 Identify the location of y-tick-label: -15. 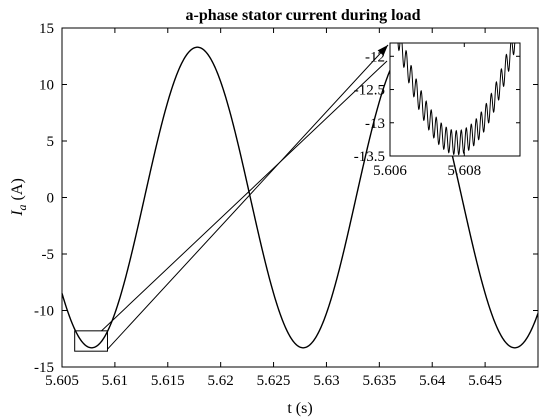
(44, 368).